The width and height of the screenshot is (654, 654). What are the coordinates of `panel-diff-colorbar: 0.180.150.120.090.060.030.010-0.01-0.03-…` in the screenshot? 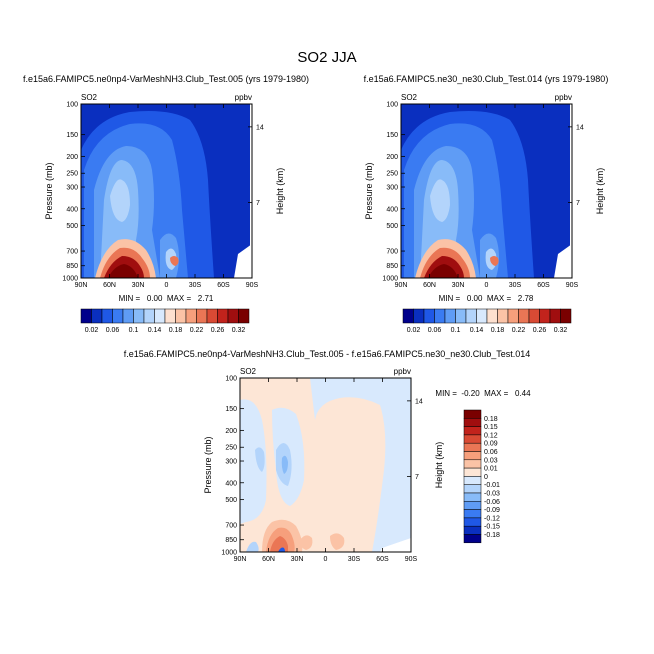 It's located at (481, 476).